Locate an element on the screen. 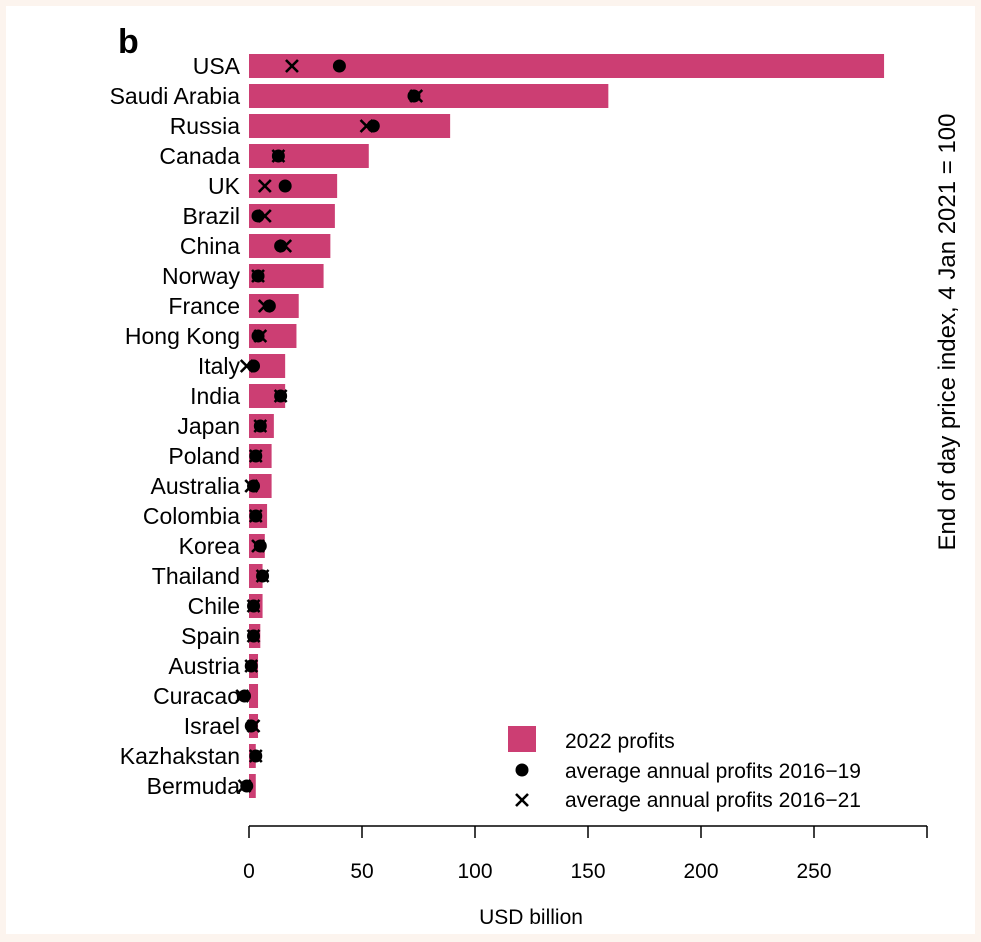  cross-france is located at coordinates (264, 306).